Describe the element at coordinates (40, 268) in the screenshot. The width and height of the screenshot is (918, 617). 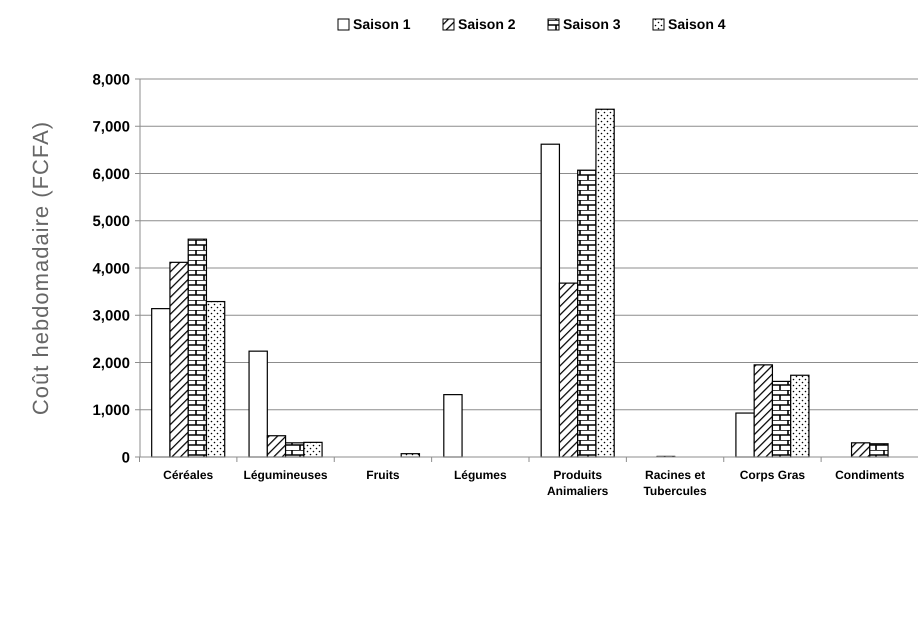
I see `y-axis-title: Coût hebdomadaire (FCFA)` at that location.